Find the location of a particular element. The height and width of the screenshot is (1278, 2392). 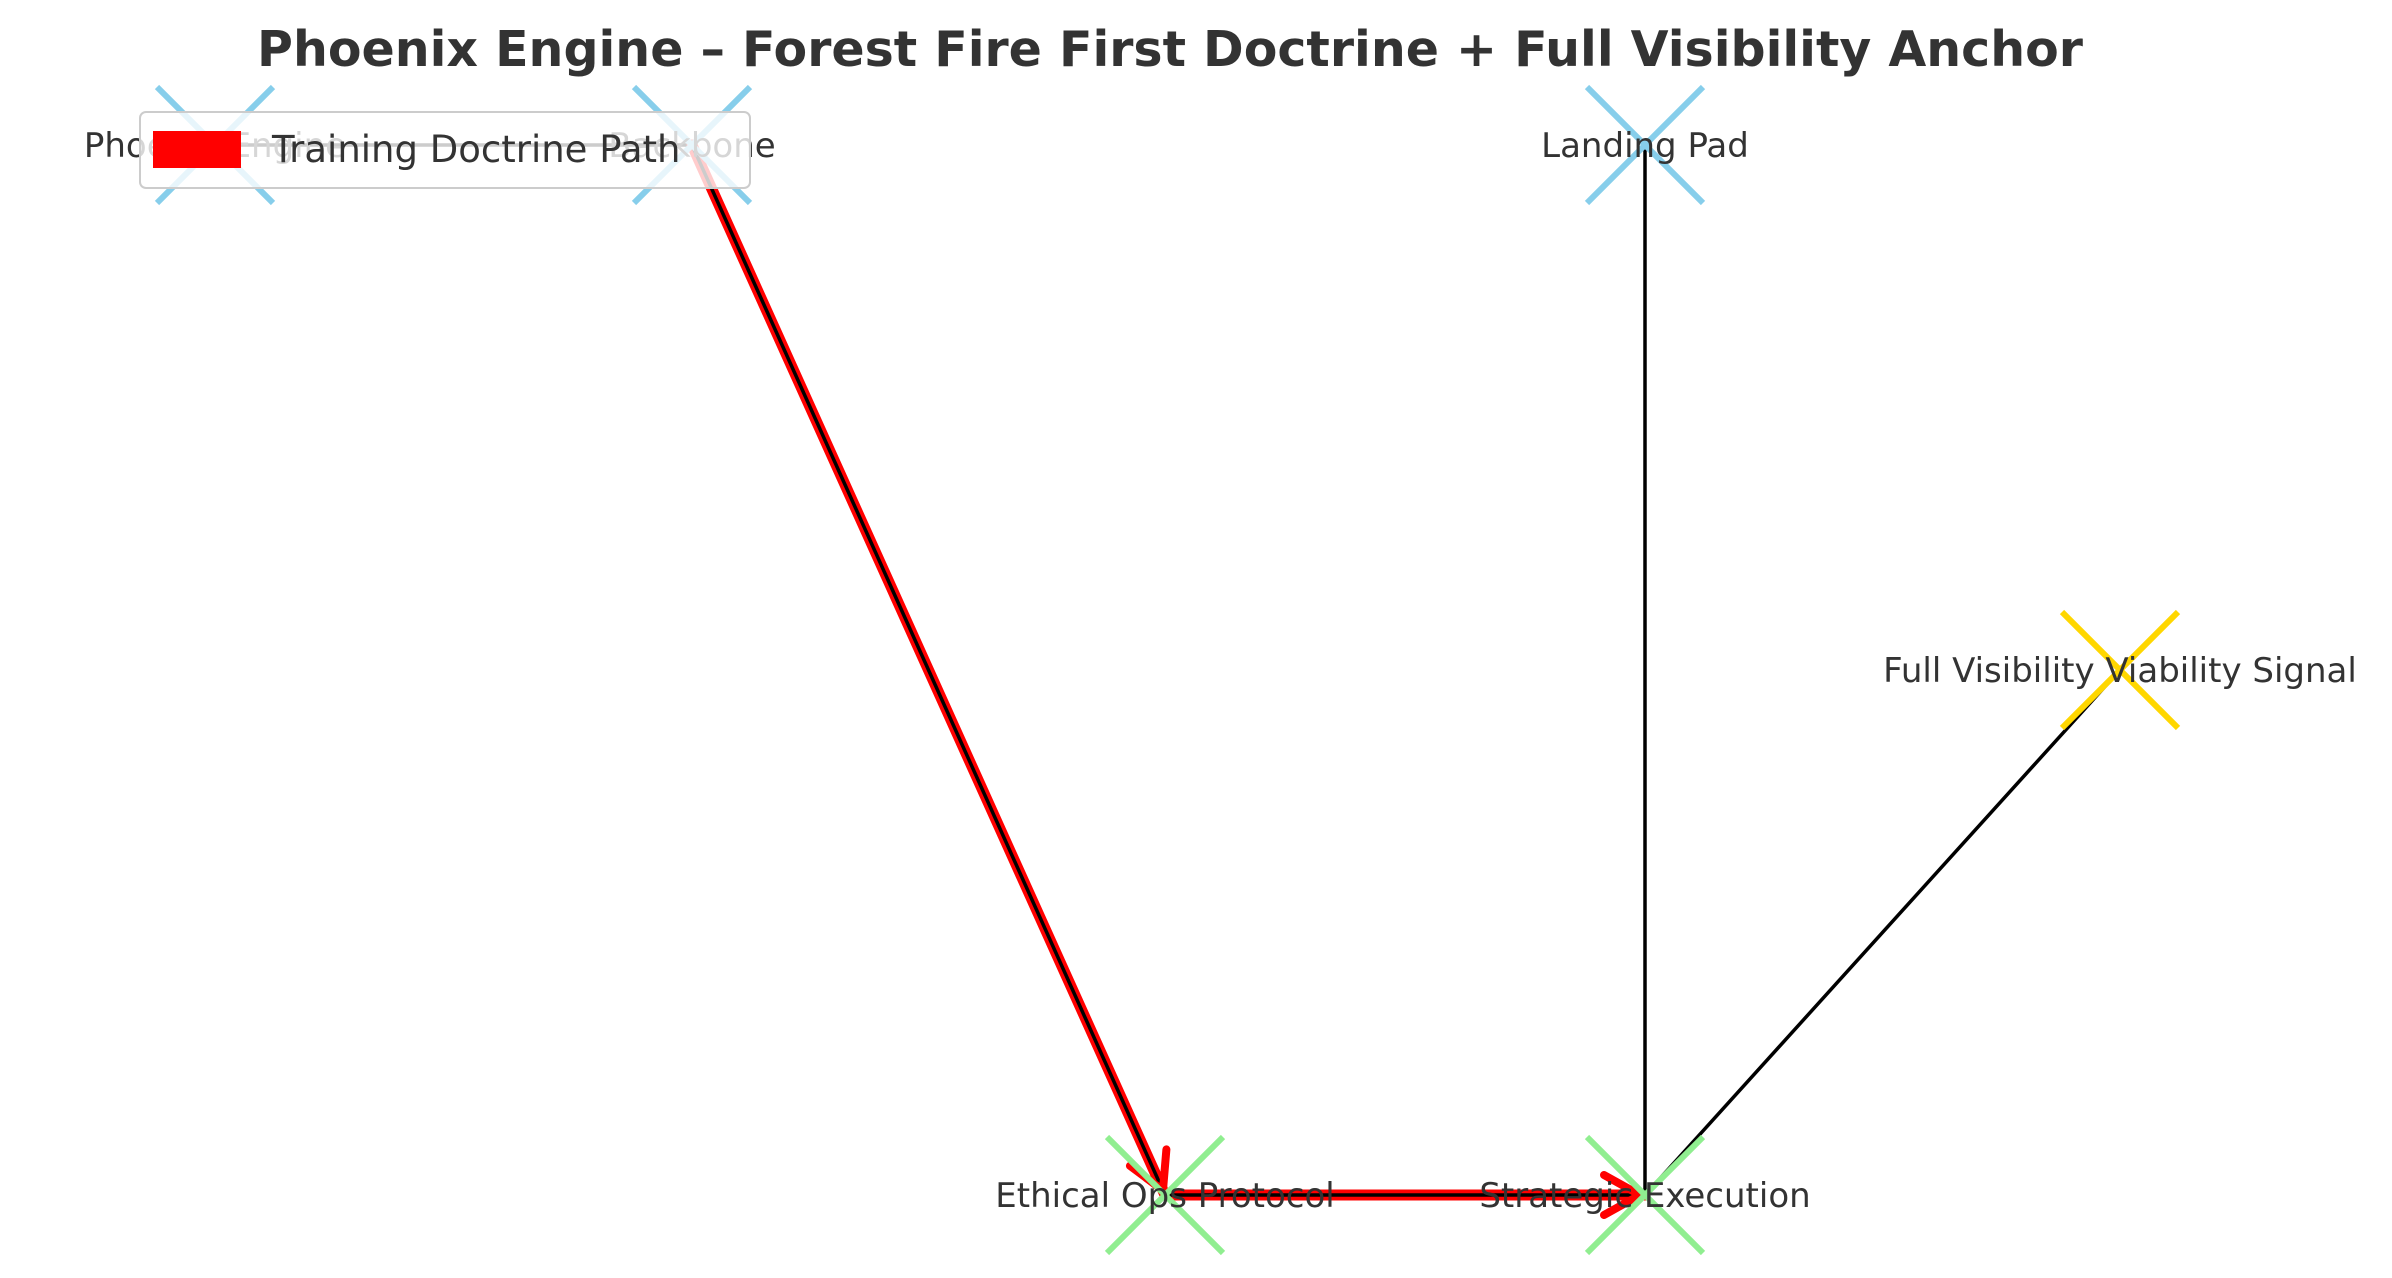

edge-ethical-to-strategic-arrowhead is located at coordinates (1622, 1195).